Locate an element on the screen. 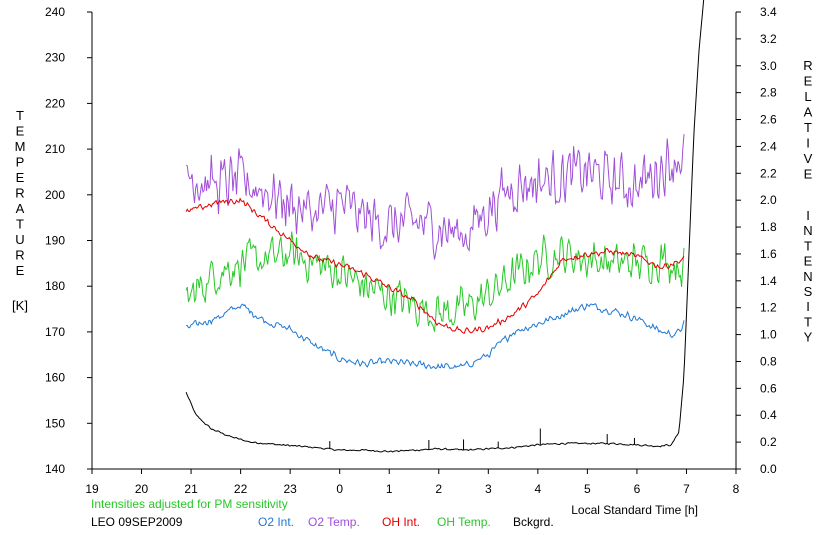  legend-item-bckgrd: Bckgrd. is located at coordinates (533, 522).